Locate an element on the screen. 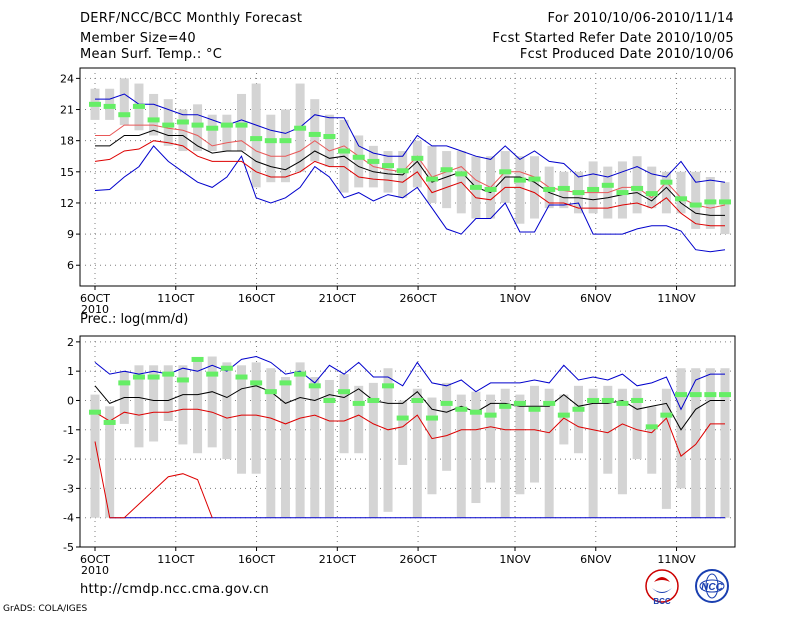  temp-xtick-label: 6OCT is located at coordinates (95, 298).